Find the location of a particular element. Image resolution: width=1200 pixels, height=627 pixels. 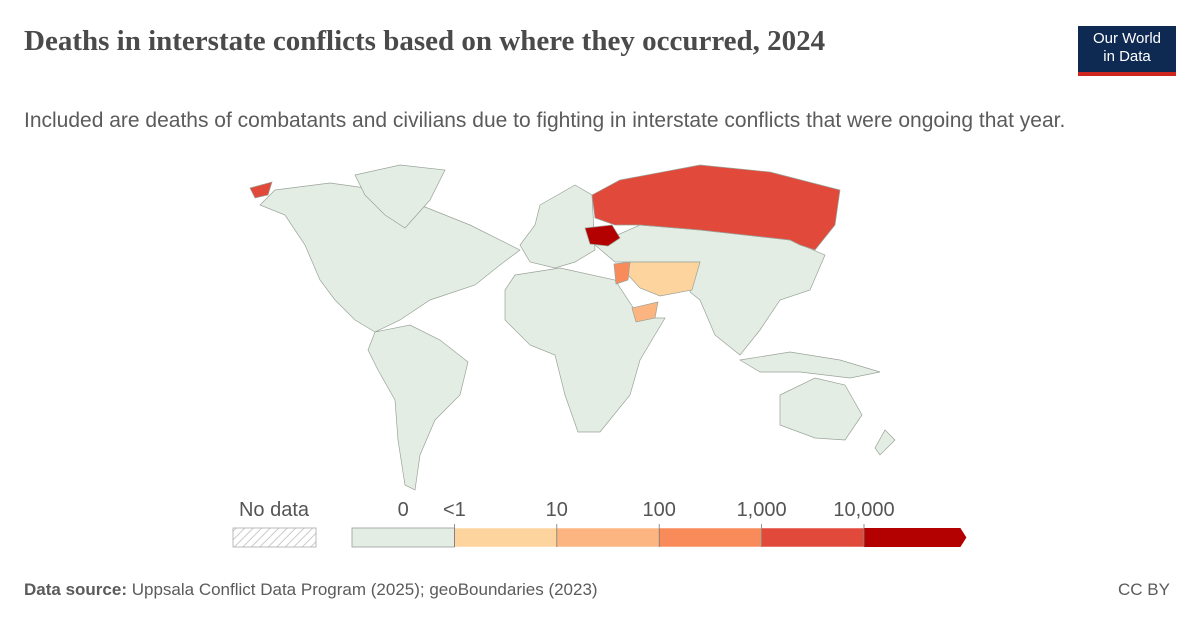

ukraine is located at coordinates (602, 235).